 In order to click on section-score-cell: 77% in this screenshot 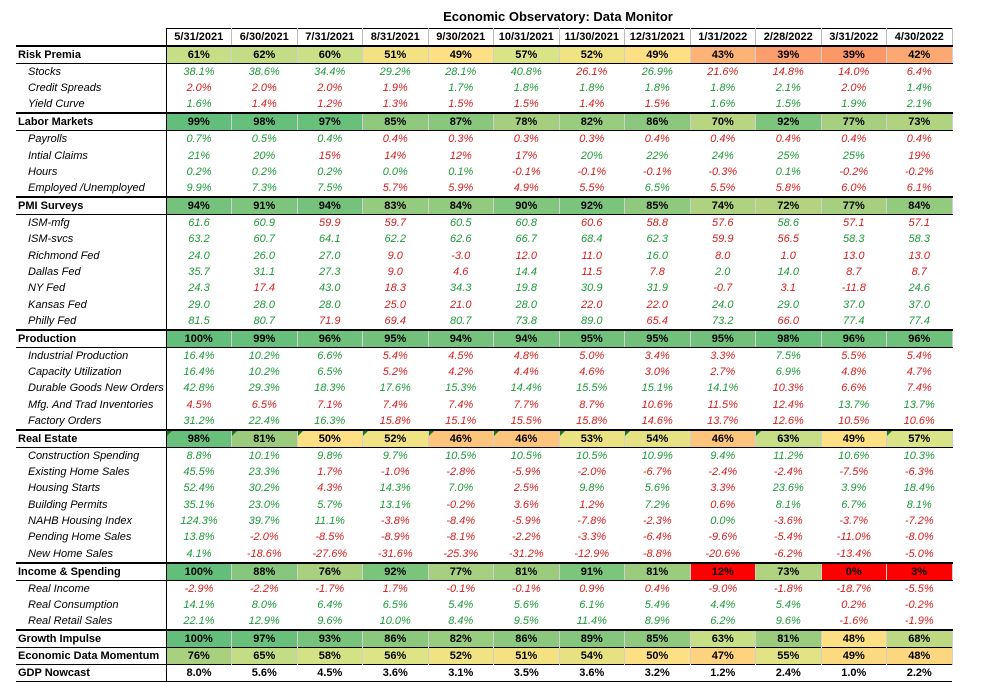, I will do `click(461, 571)`.